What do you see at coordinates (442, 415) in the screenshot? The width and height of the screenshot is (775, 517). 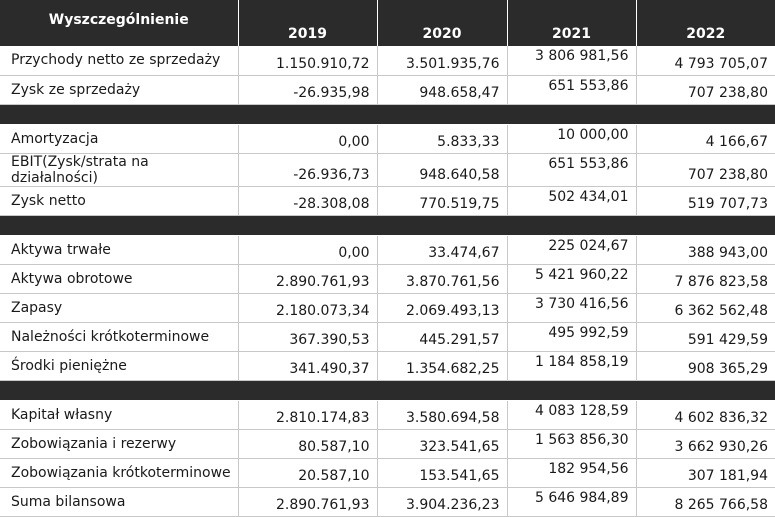 I see `value-cell: 3.580.694,58` at bounding box center [442, 415].